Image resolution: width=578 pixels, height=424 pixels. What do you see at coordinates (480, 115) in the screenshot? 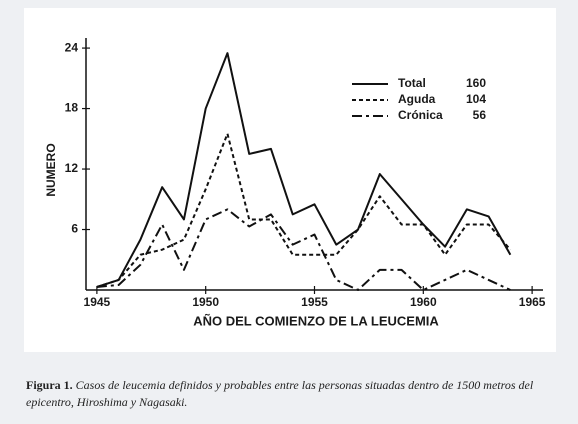
I see `legend-count: 56` at bounding box center [480, 115].